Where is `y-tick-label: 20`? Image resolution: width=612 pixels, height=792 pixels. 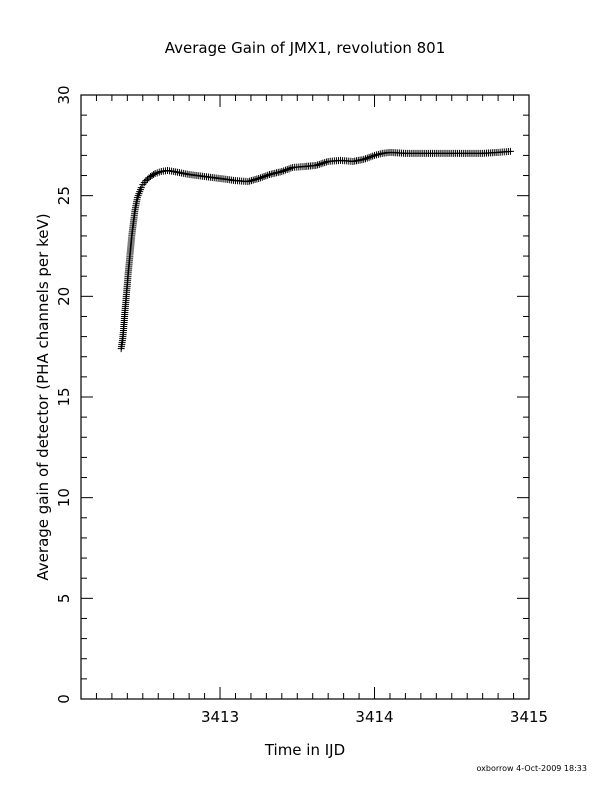 y-tick-label: 20 is located at coordinates (64, 296).